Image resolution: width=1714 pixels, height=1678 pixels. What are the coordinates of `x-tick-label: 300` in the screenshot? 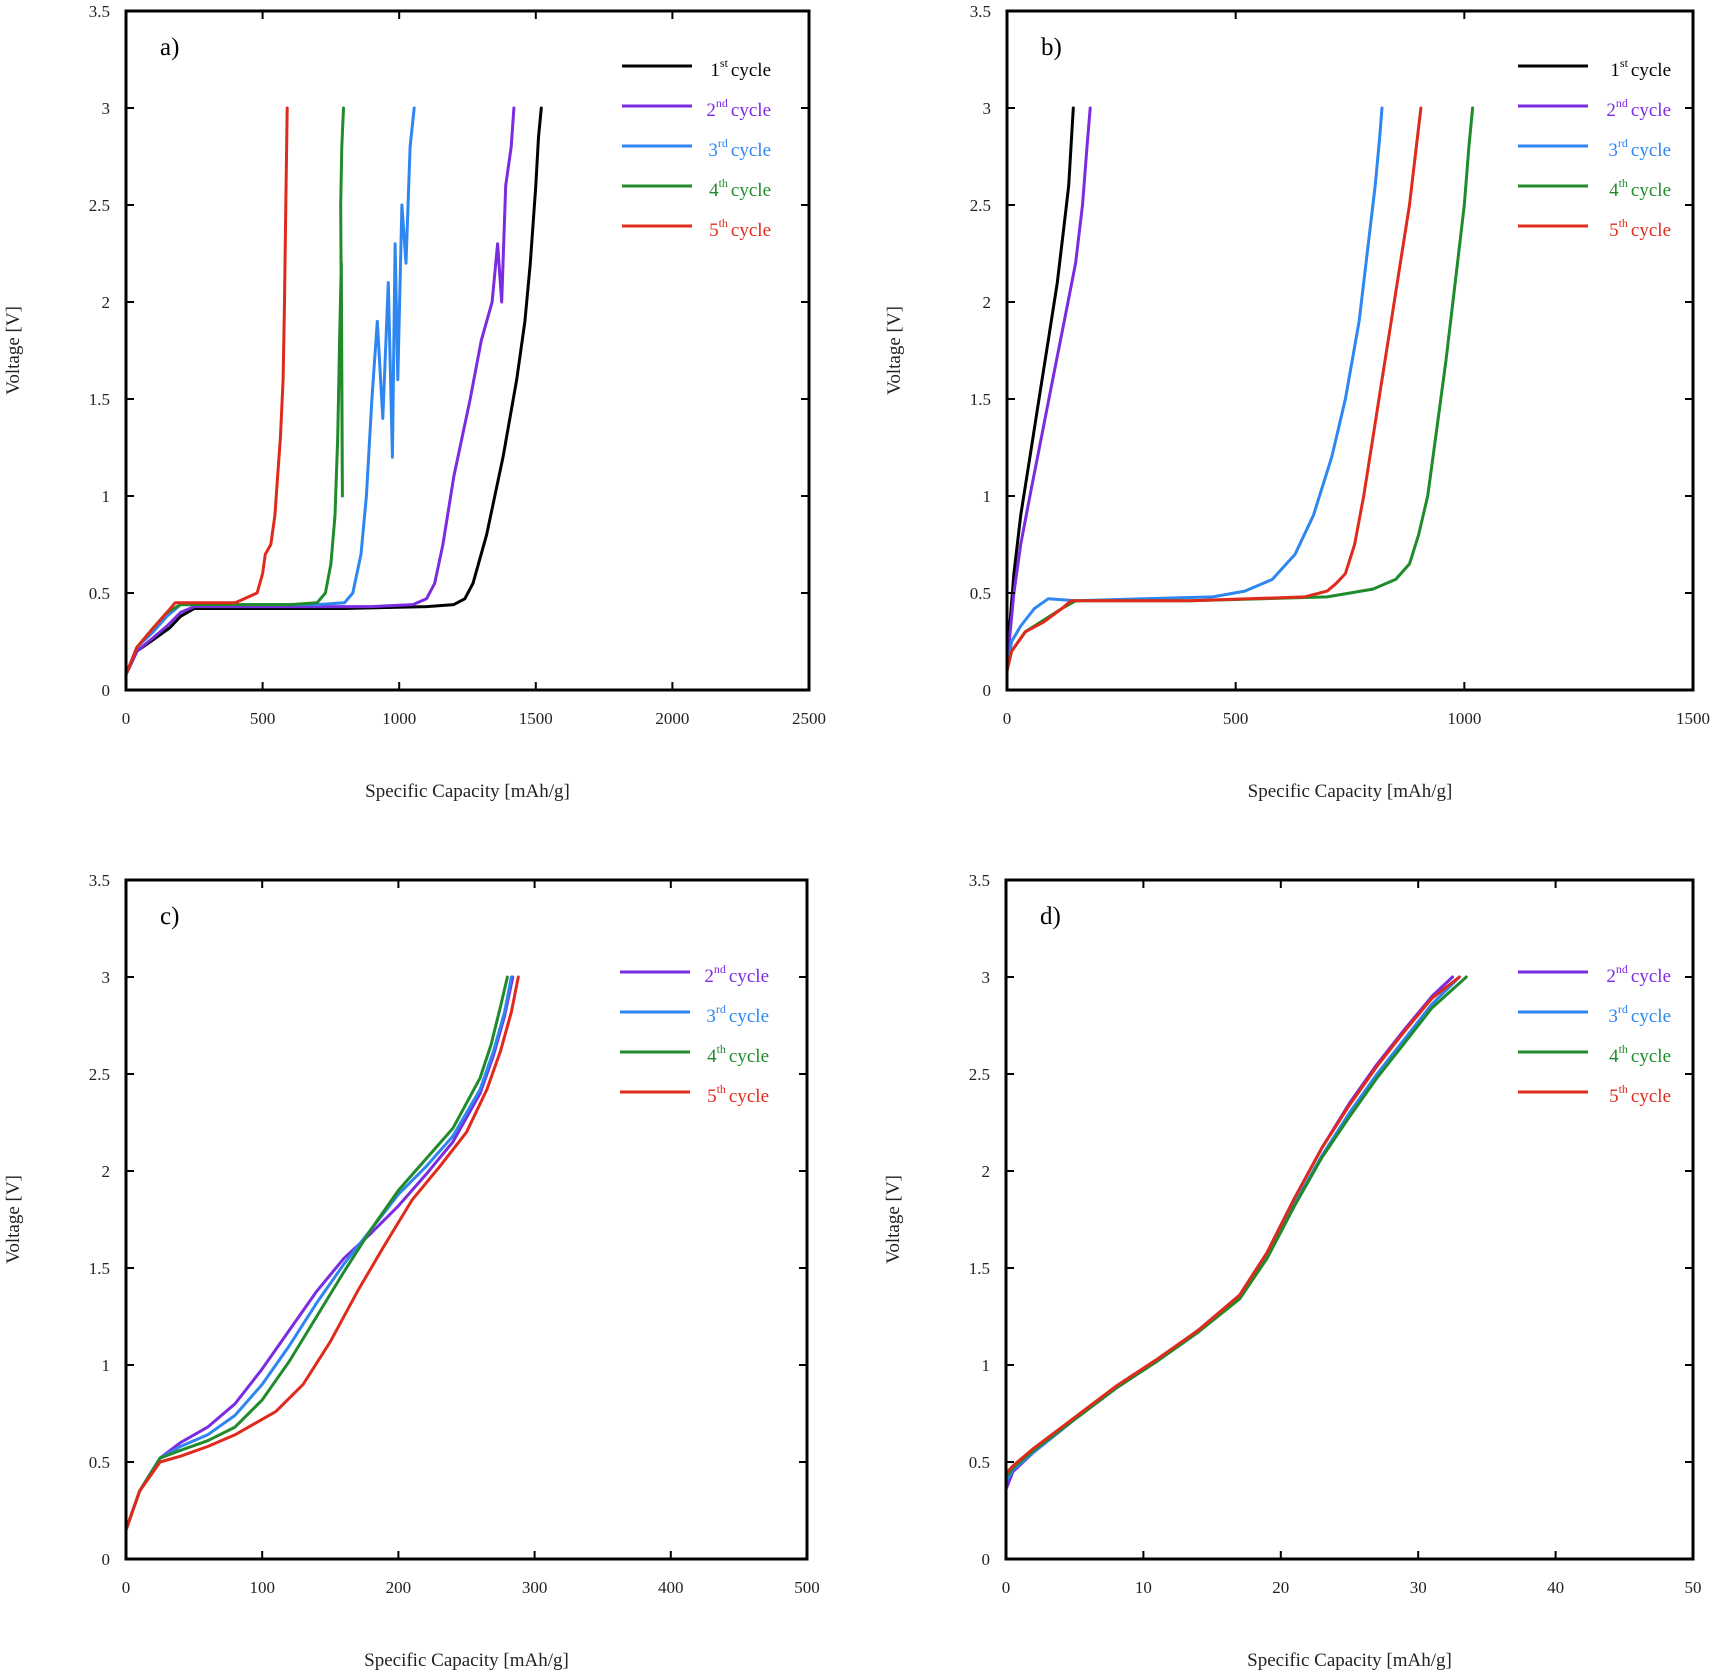 It's located at (535, 1587).